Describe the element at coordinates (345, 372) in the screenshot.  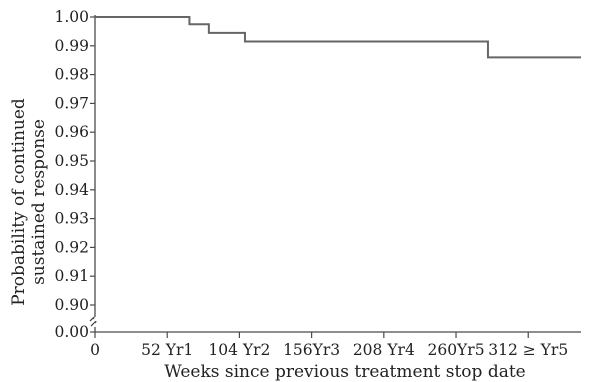
I see `x-axis-title: Weeks since previous treatment stop date` at that location.